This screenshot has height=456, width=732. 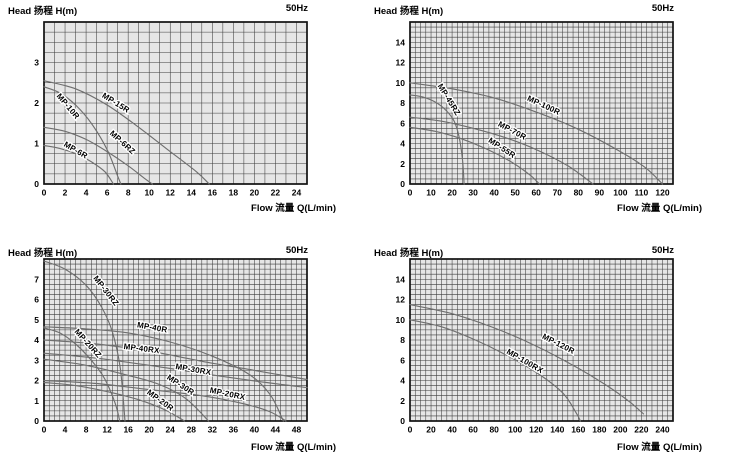 I want to click on curve-mp-40r, so click(x=163, y=374).